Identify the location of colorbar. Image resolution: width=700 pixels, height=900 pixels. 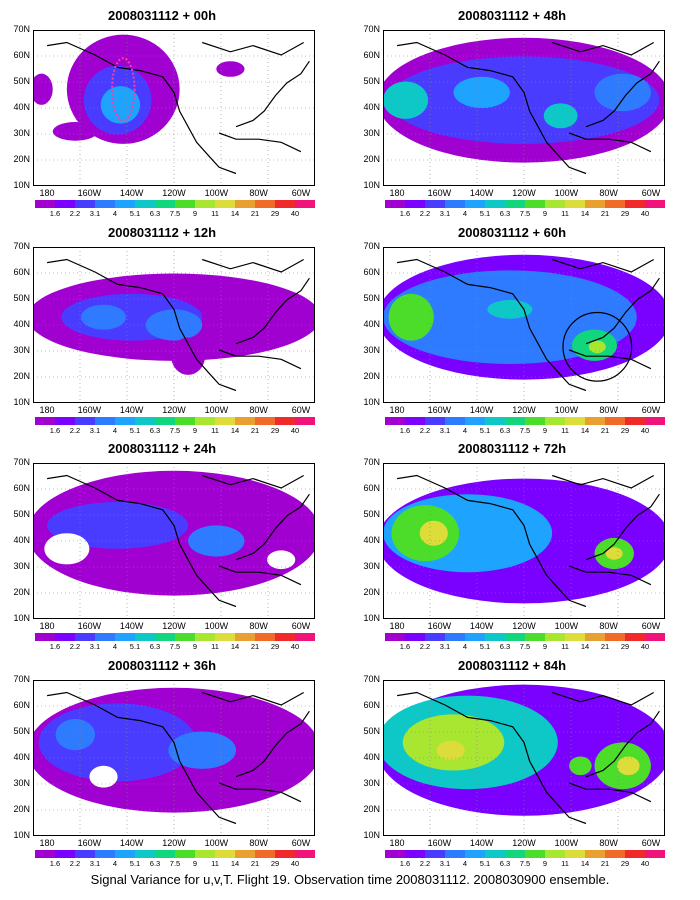
(175, 421).